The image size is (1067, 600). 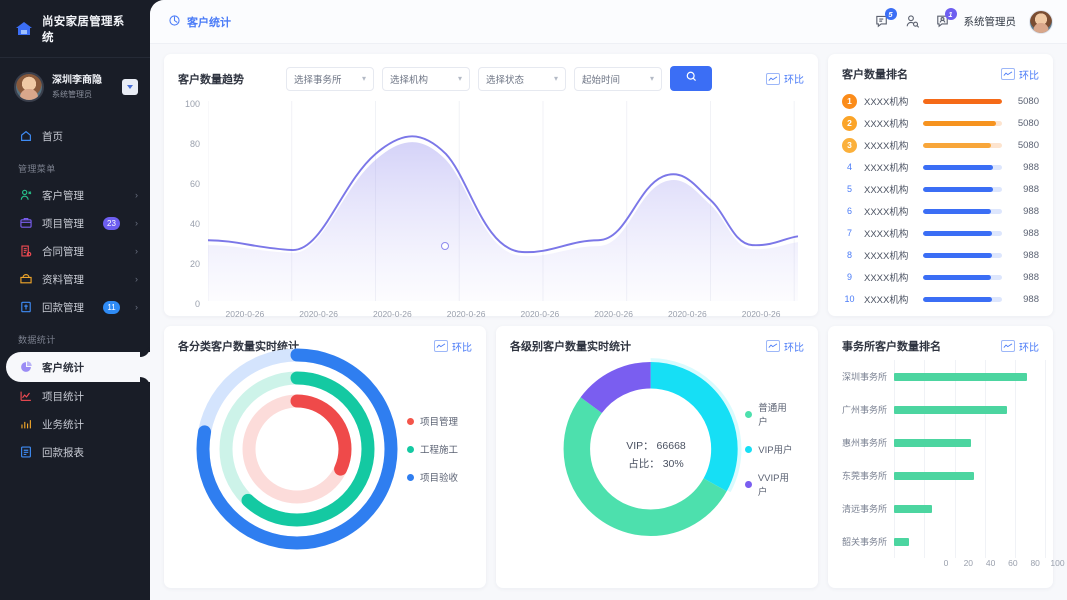 What do you see at coordinates (1031, 255) in the screenshot?
I see `rank-value: 988` at bounding box center [1031, 255].